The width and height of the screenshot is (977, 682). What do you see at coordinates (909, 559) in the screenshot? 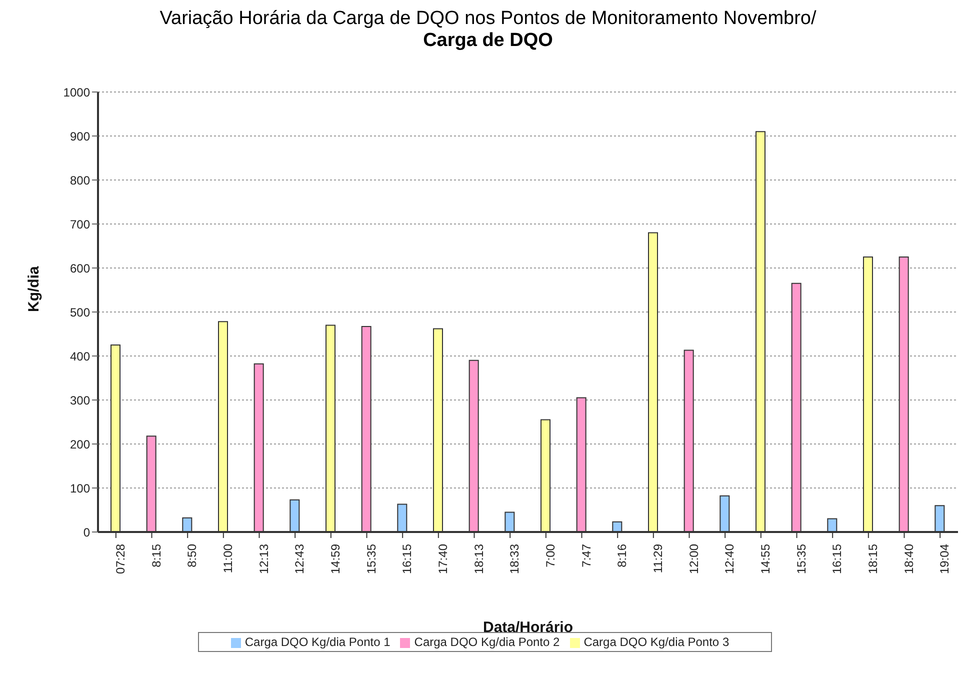
I see `x-tick-label: 18:40` at bounding box center [909, 559].